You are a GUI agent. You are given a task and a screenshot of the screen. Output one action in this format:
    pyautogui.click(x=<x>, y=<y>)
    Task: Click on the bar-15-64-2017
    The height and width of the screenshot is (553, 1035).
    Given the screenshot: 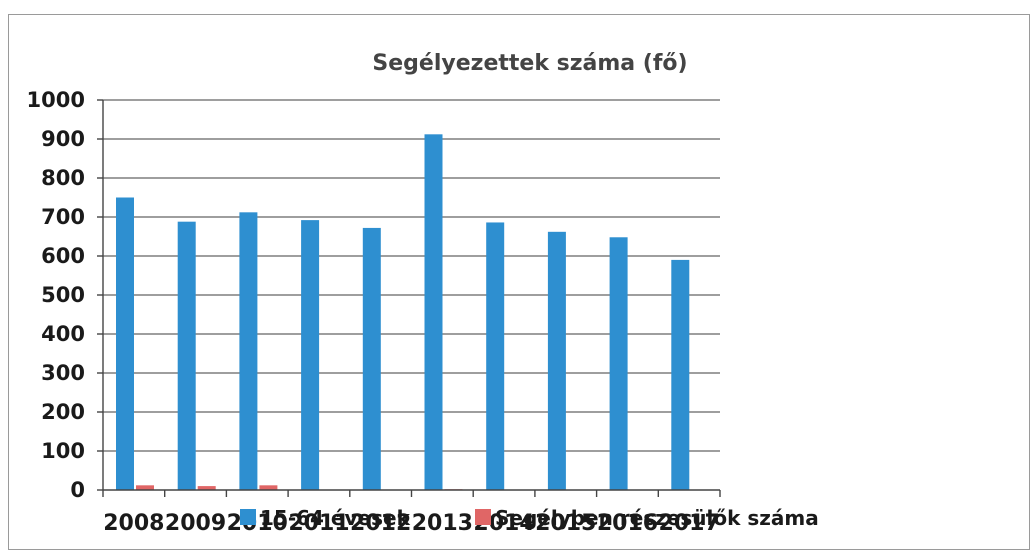 What is the action you would take?
    pyautogui.click(x=680, y=374)
    